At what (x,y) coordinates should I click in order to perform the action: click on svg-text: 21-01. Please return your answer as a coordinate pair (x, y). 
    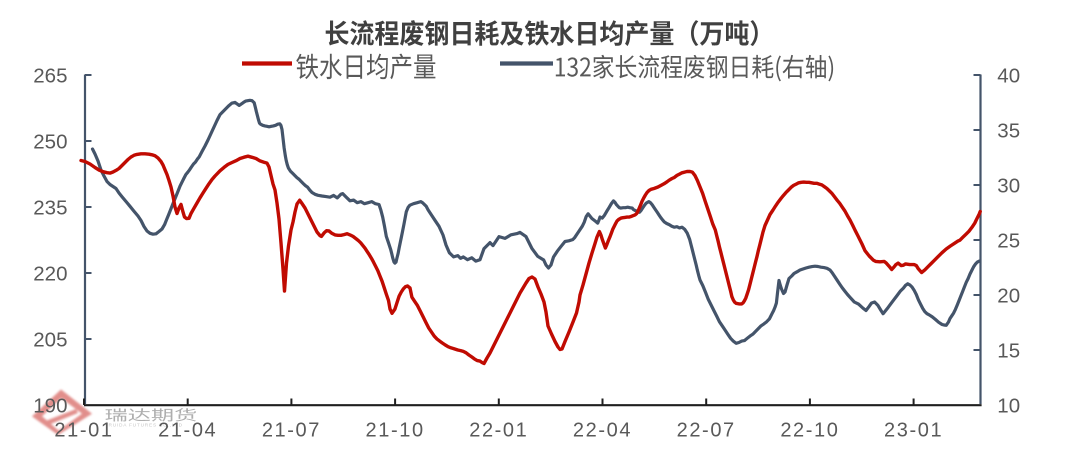
    Looking at the image, I should click on (83, 430).